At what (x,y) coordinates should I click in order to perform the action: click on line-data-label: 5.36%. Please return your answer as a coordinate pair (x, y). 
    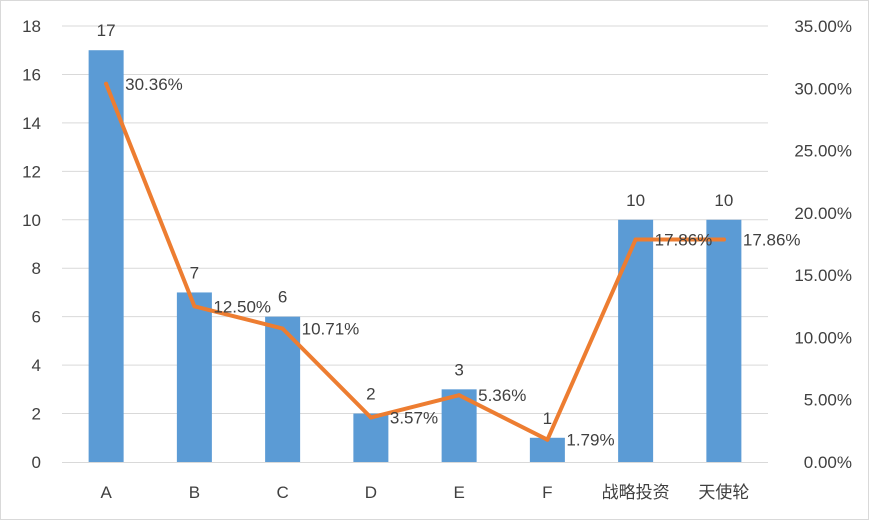
    Looking at the image, I should click on (502, 395).